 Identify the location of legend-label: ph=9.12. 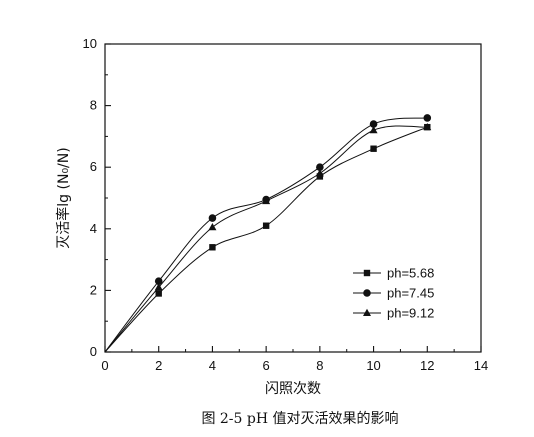
(410, 313).